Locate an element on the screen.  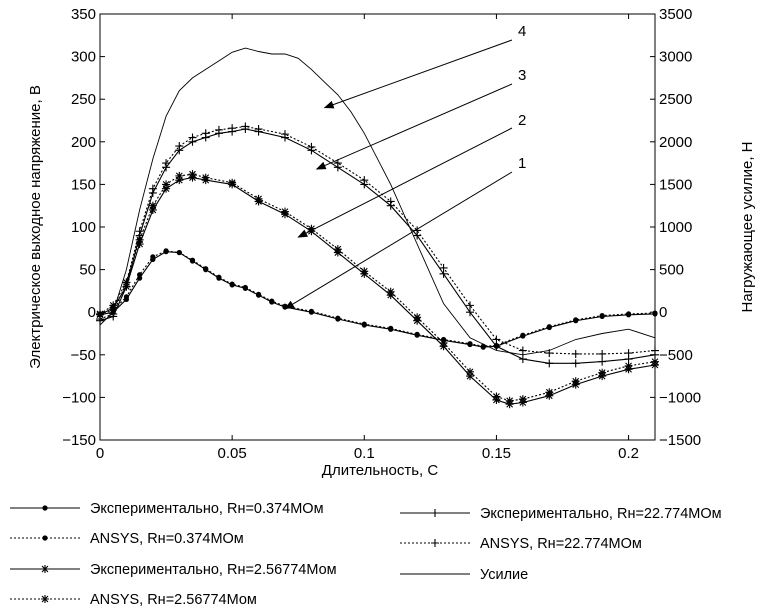
legend-sample-s2 is located at coordinates (45, 538).